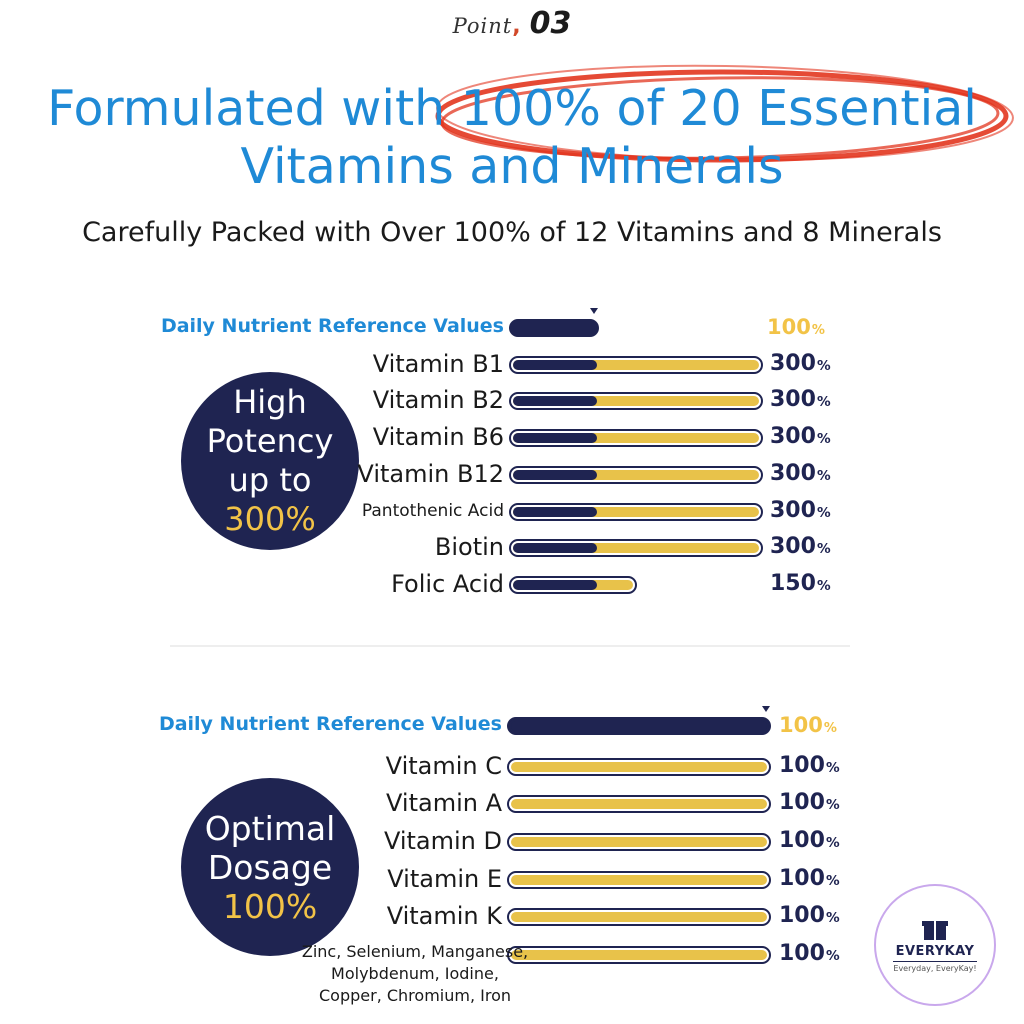  I want to click on category-label: Vitamin C, so click(443, 766).